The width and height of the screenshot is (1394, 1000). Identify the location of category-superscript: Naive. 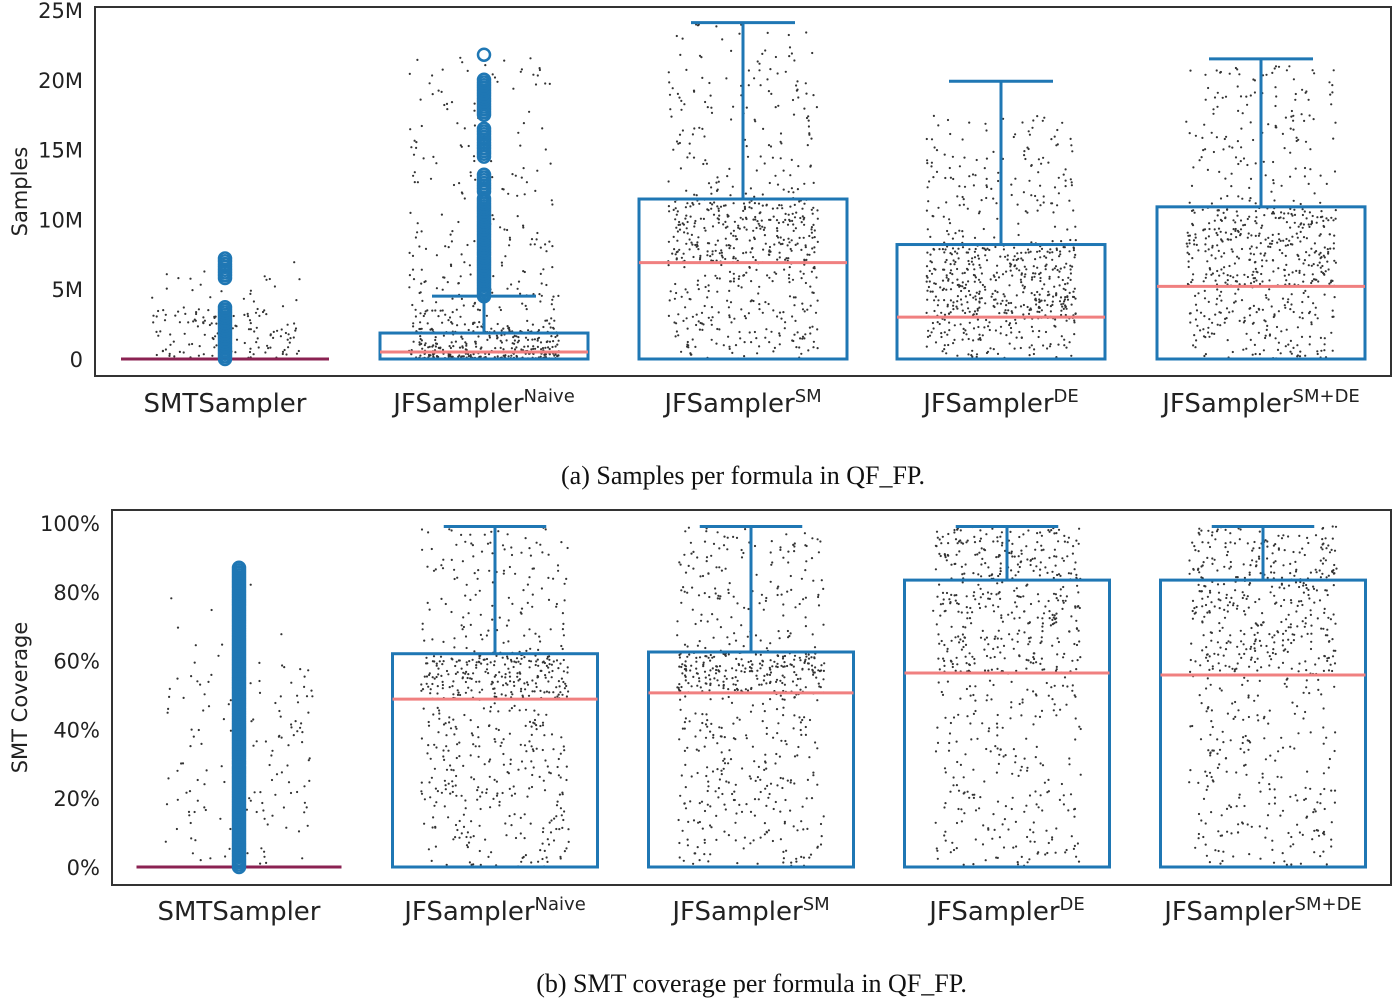
(549, 396).